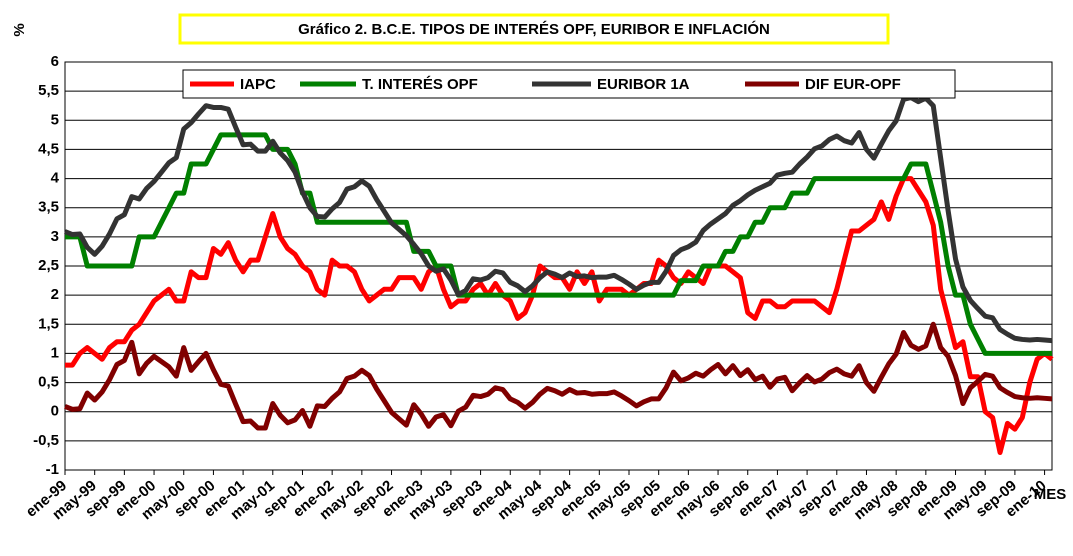 The width and height of the screenshot is (1073, 556). I want to click on y-tick-label: 3,5, so click(48, 207).